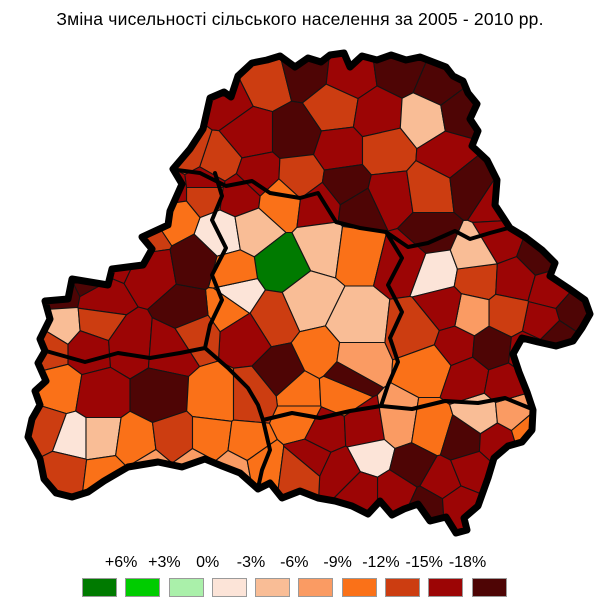 This screenshot has height=605, width=600. I want to click on legend: +6% +3% 0% -3% -6% -9% -12% -15% -18%, so click(302, 578).